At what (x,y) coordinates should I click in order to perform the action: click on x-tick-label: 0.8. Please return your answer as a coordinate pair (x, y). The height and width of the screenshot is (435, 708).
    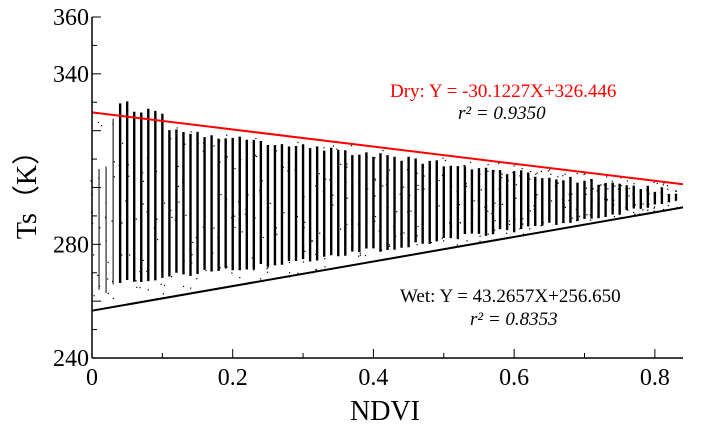
    Looking at the image, I should click on (655, 378).